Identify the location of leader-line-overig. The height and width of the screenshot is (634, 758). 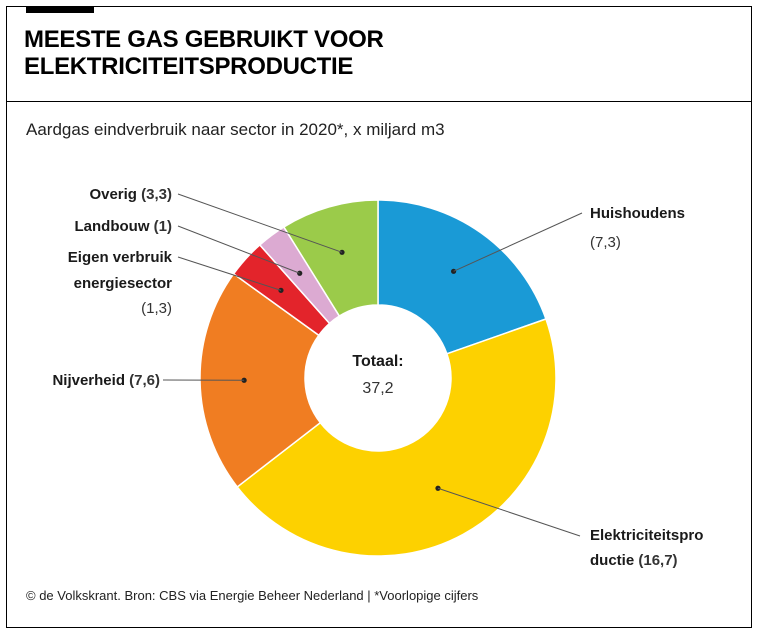
(260, 223).